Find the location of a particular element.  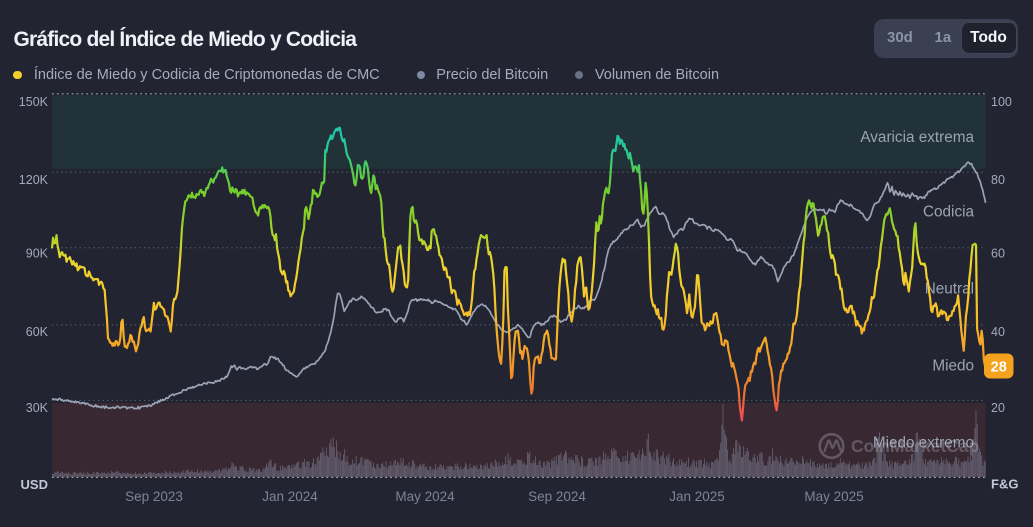

svg-text: Miedo is located at coordinates (953, 365).